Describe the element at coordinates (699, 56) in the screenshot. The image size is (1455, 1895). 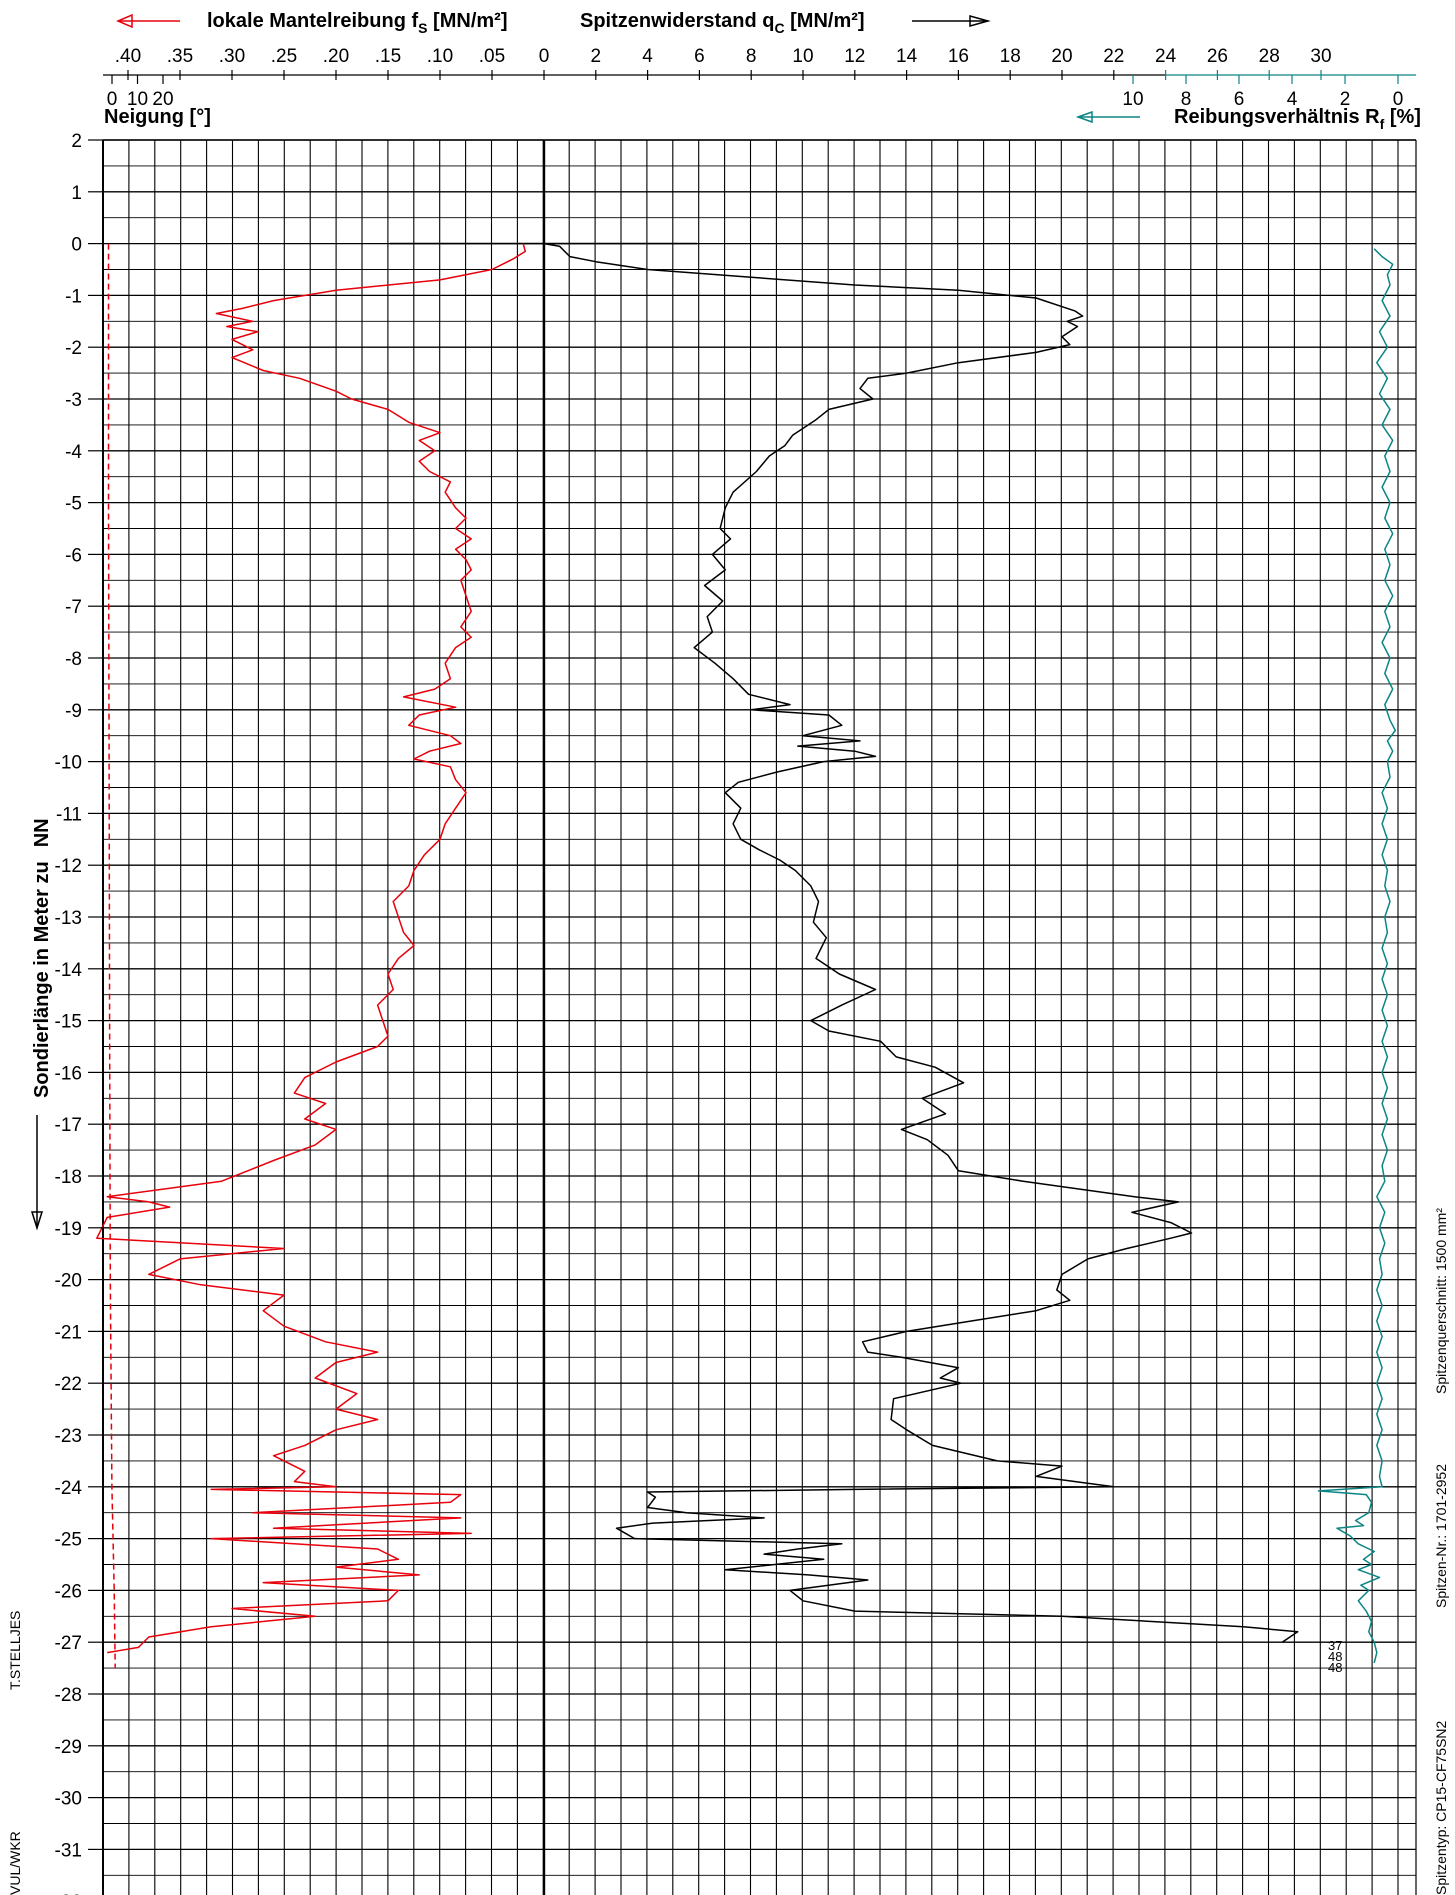
I see `qc-tick-label: 6` at that location.